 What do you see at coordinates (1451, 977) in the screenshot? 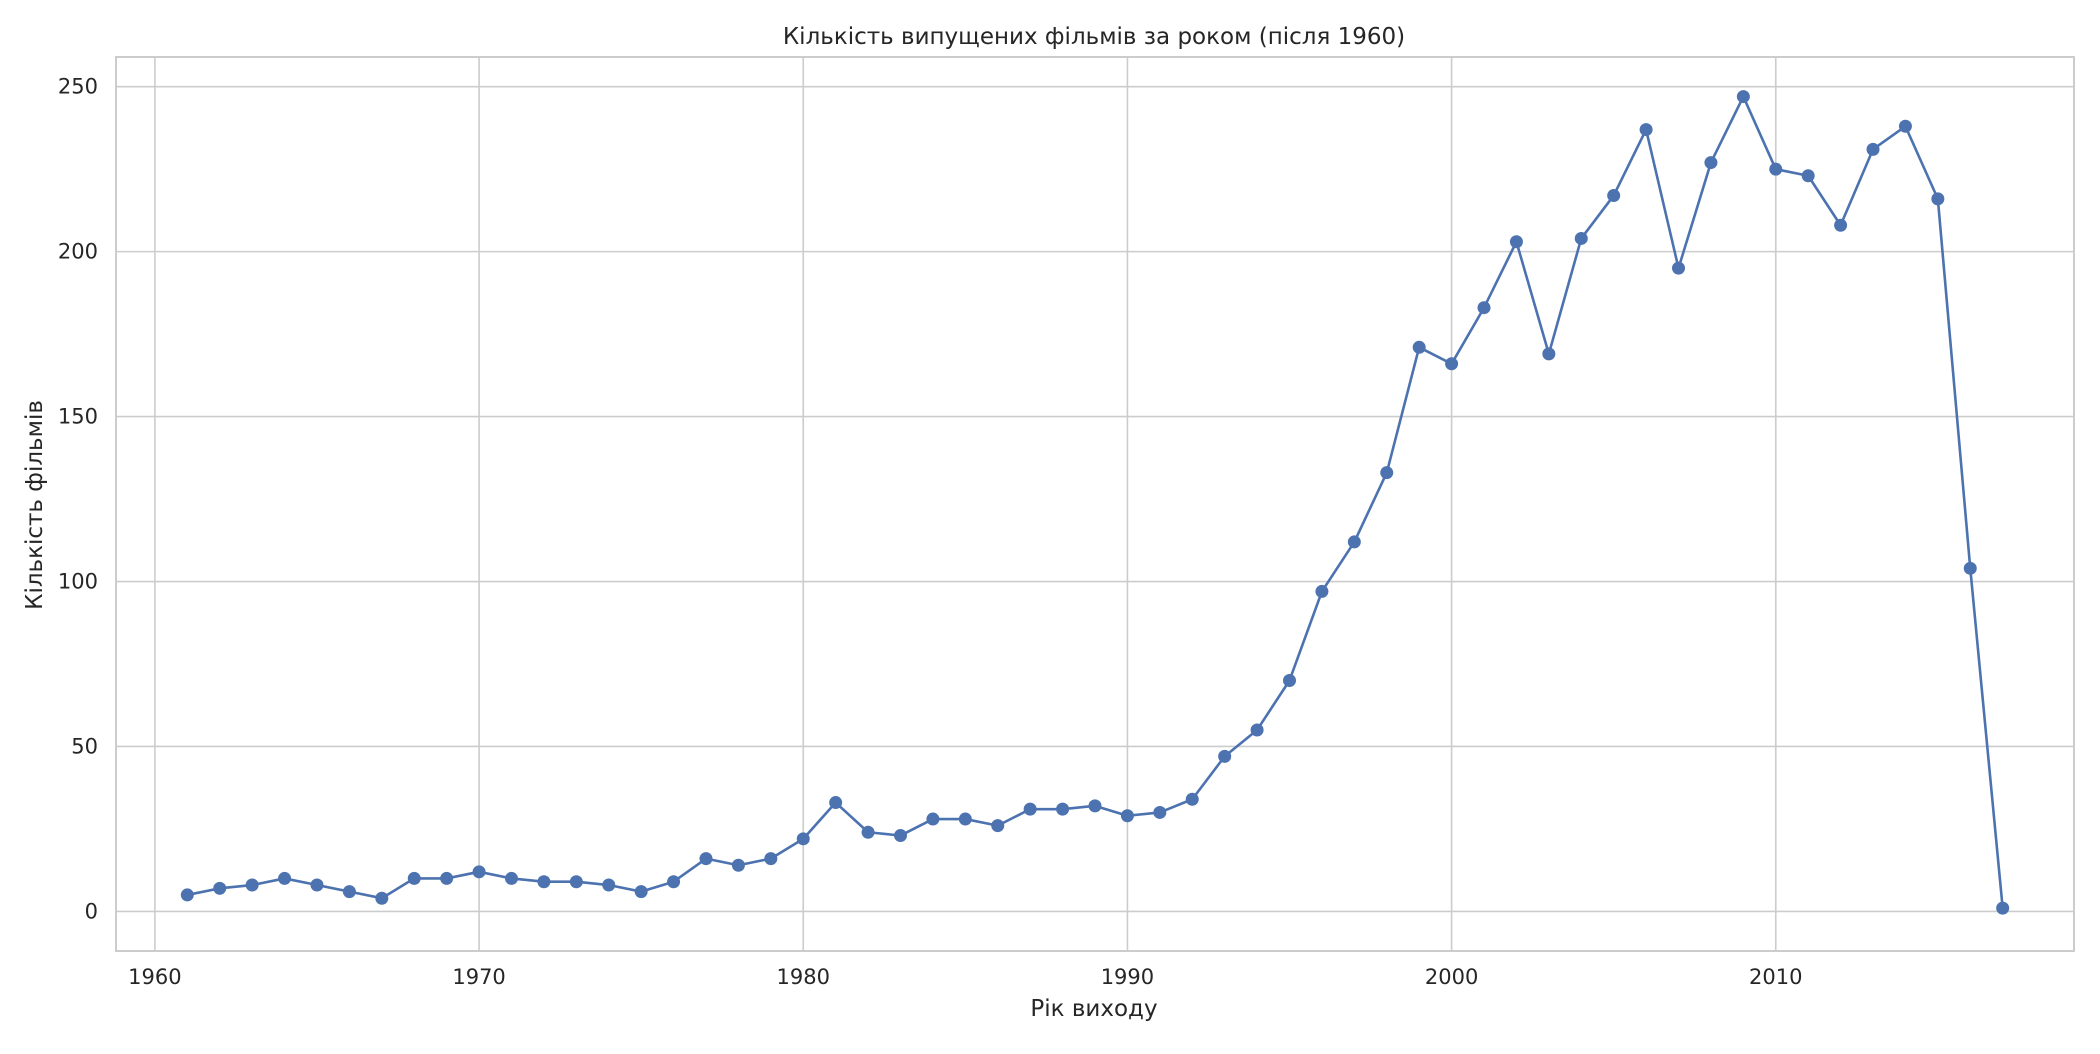
I see `x-tick-label: 2000` at bounding box center [1451, 977].